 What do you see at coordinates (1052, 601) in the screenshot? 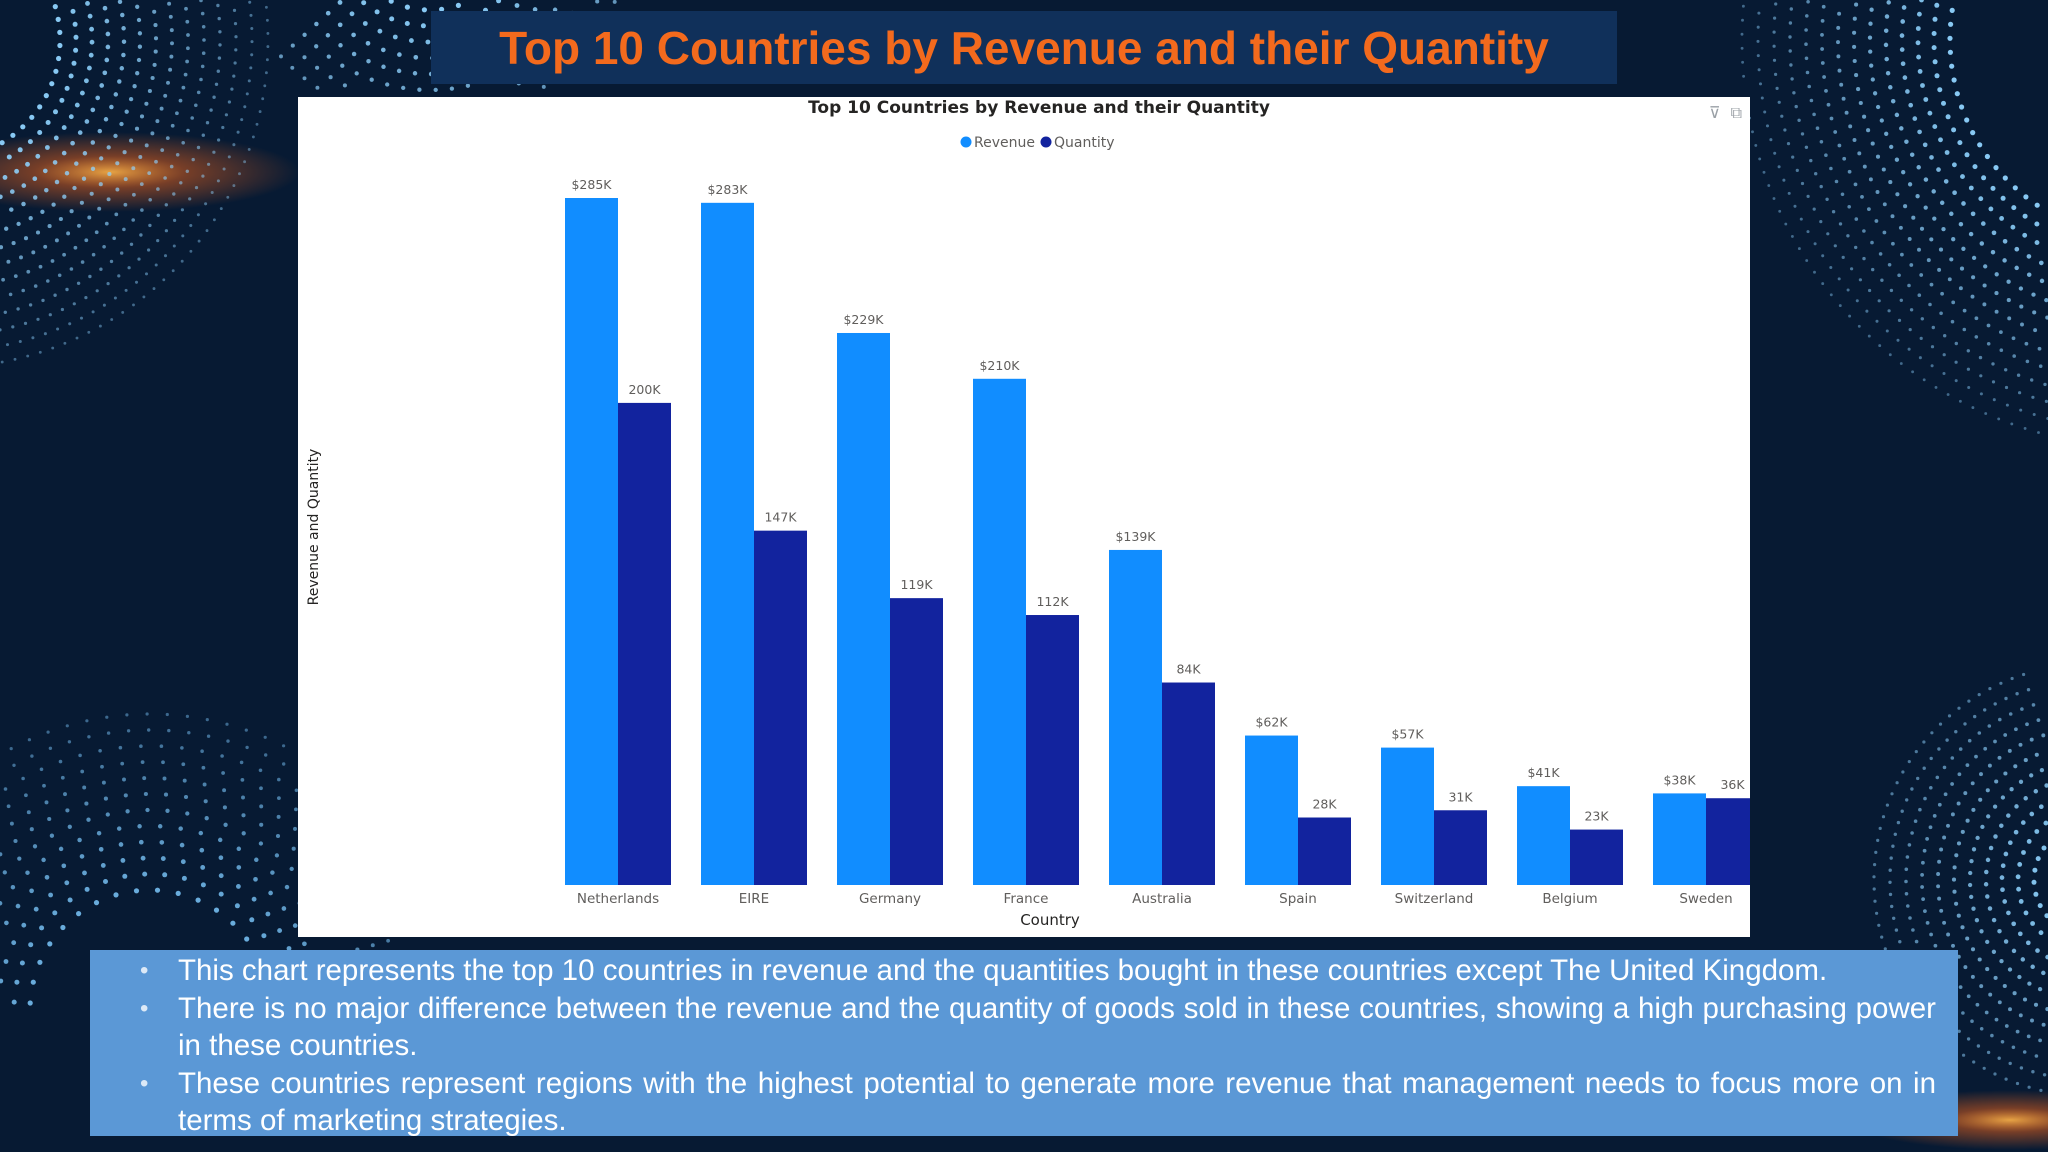
I see `data-label-quantity: 112K` at bounding box center [1052, 601].